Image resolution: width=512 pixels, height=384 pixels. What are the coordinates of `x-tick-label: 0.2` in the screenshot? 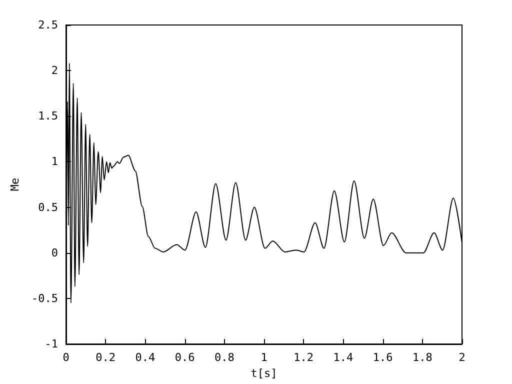 It's located at (106, 357).